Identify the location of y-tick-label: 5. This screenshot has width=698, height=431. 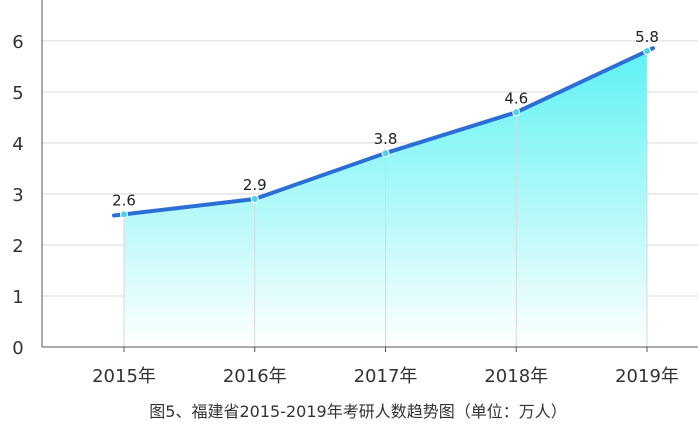
(17, 93).